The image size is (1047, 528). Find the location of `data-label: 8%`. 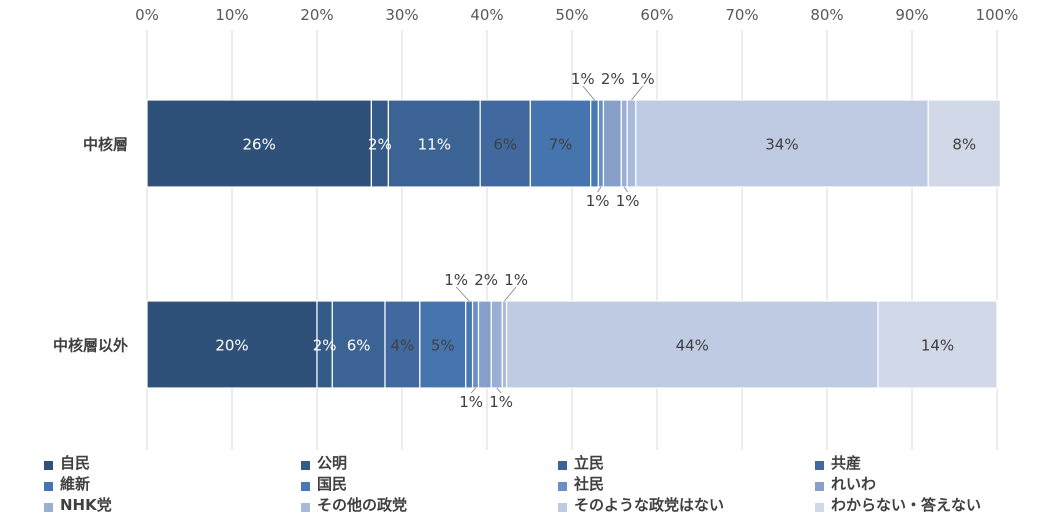

data-label: 8% is located at coordinates (964, 145).